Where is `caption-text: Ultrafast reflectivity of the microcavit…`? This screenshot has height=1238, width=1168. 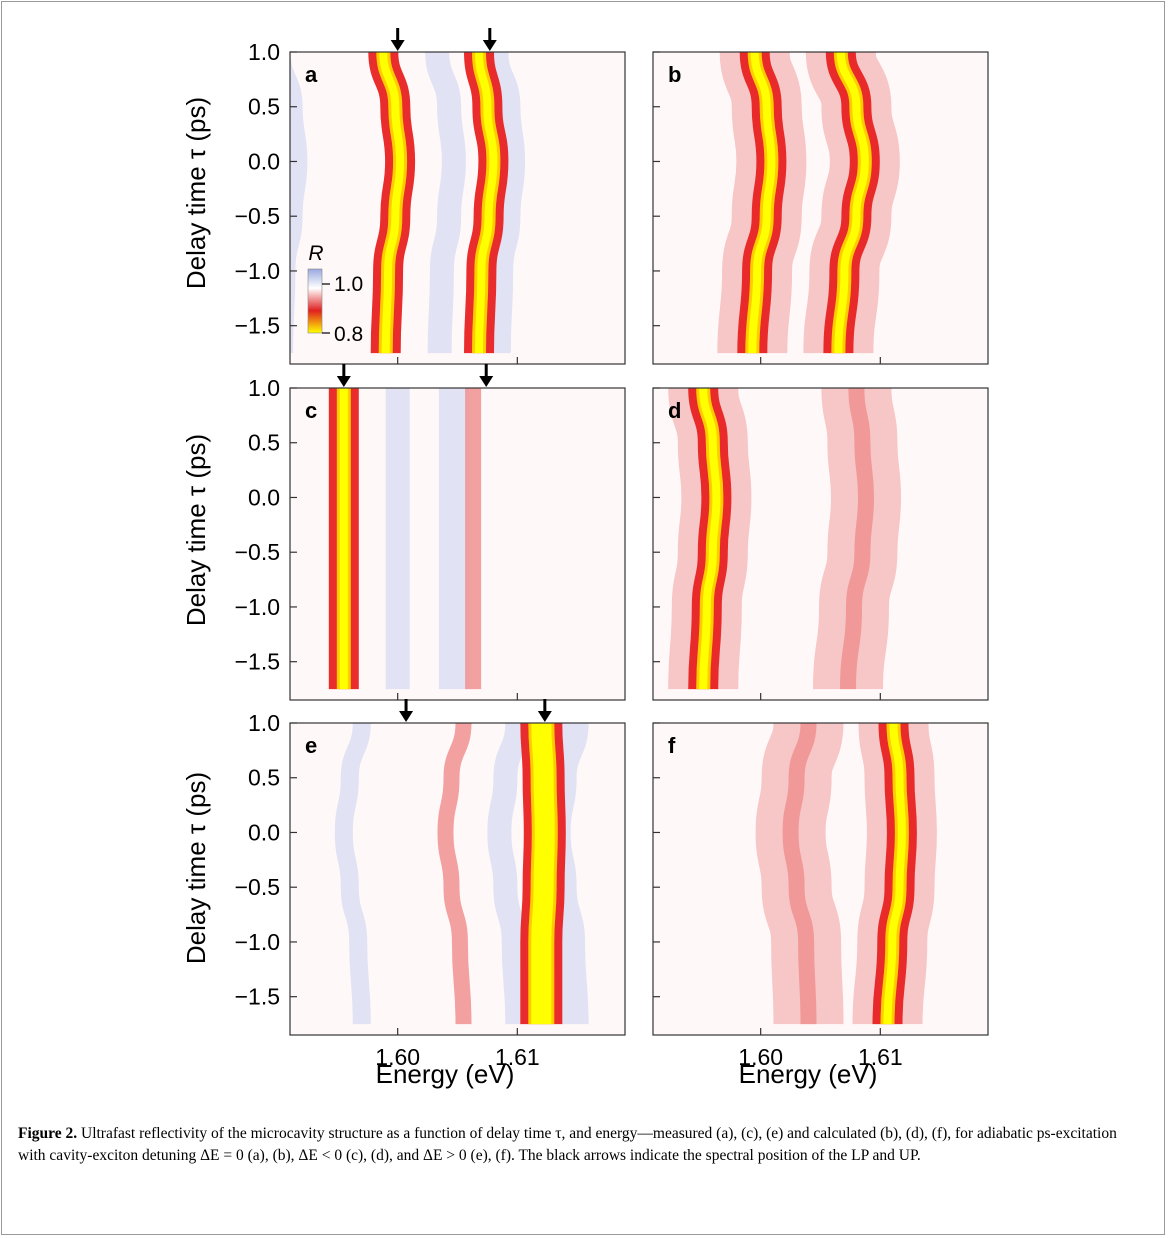 caption-text: Ultrafast reflectivity of the microcavit… is located at coordinates (567, 1144).